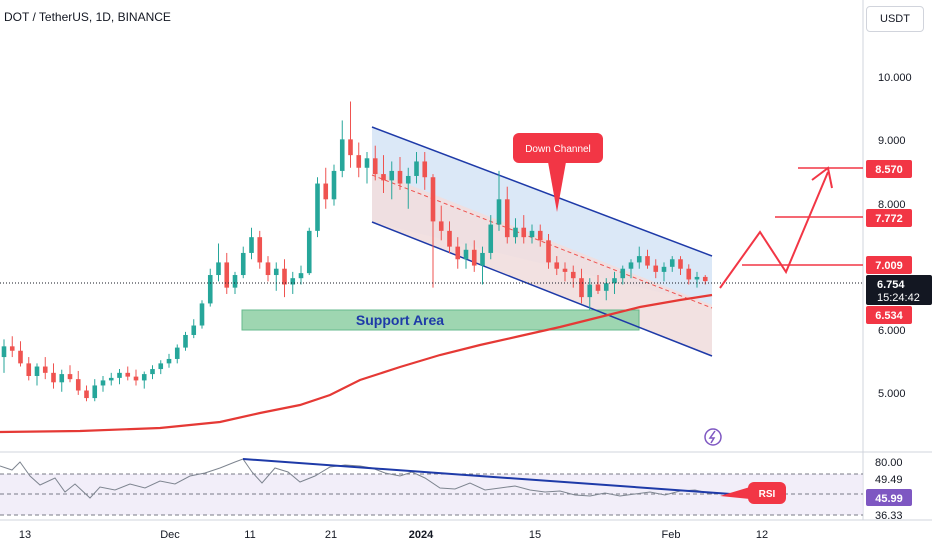 The width and height of the screenshot is (932, 550). Describe the element at coordinates (891, 285) in the screenshot. I see `current-price-label: 6.754` at that location.